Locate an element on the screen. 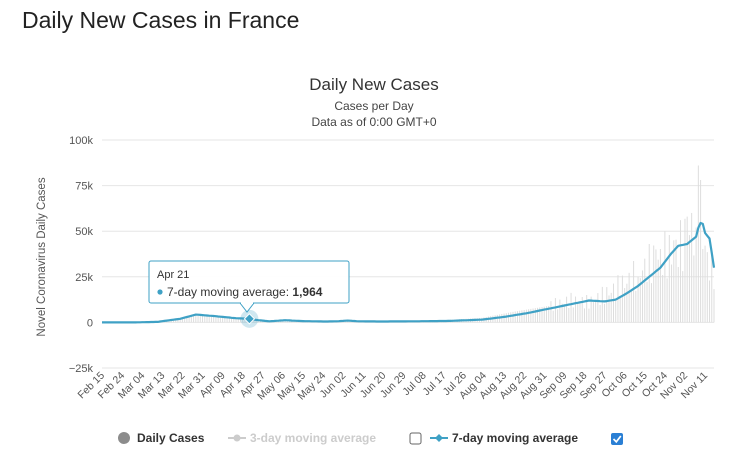  svg-text: 7-day moving average: 1,964 is located at coordinates (245, 292).